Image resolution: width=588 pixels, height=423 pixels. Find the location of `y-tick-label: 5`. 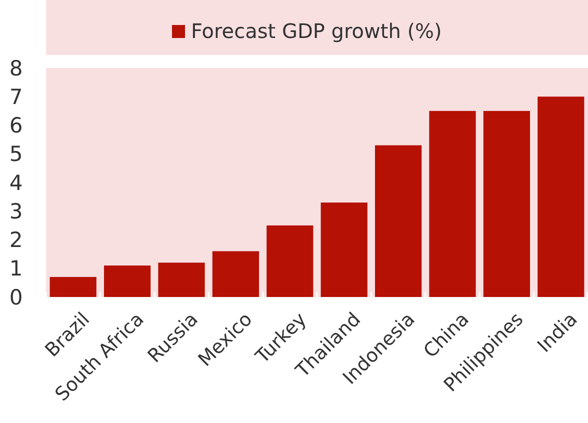

y-tick-label: 5 is located at coordinates (16, 154).